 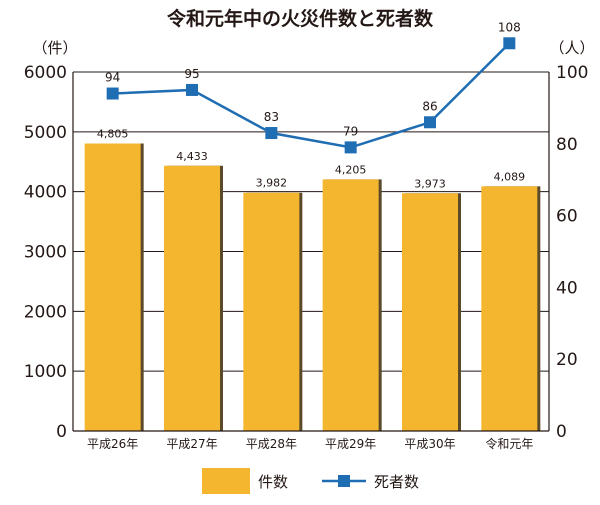 What do you see at coordinates (509, 443) in the screenshot?
I see `x-tick-label-5: 令和元年` at bounding box center [509, 443].